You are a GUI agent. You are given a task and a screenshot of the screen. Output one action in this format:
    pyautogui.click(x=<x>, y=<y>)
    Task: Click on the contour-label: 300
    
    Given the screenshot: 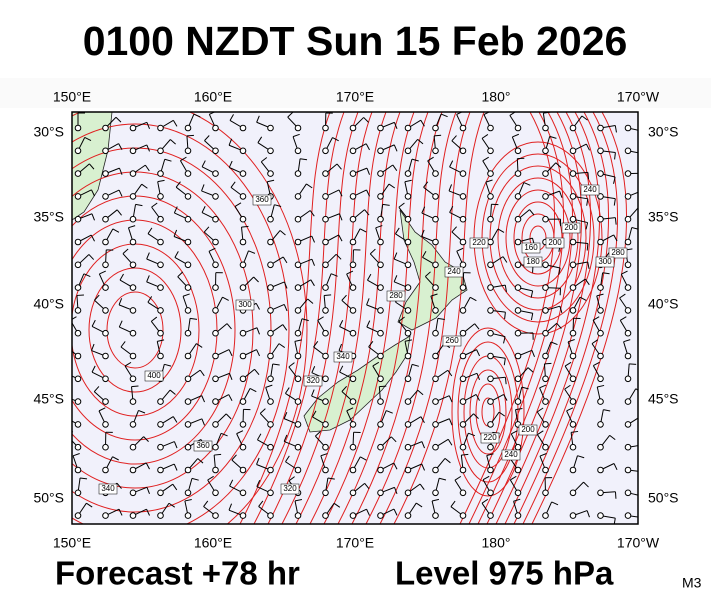 What is the action you would take?
    pyautogui.click(x=245, y=304)
    